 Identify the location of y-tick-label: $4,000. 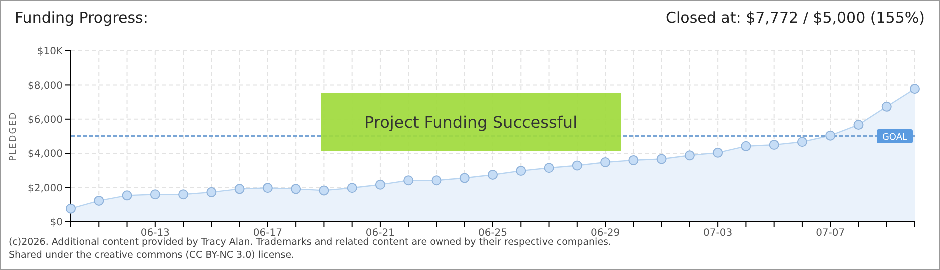
(45, 154).